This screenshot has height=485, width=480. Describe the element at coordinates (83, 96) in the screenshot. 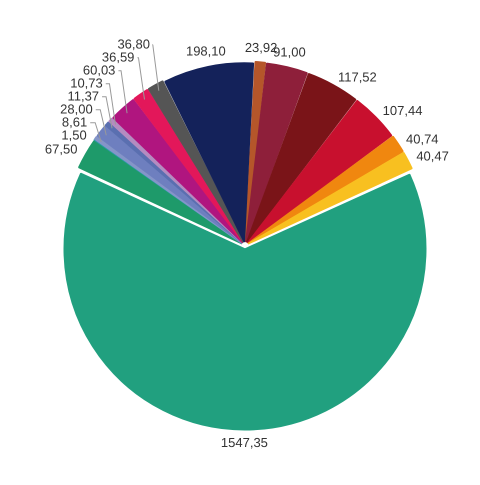

I see `data-label: 11,37` at that location.